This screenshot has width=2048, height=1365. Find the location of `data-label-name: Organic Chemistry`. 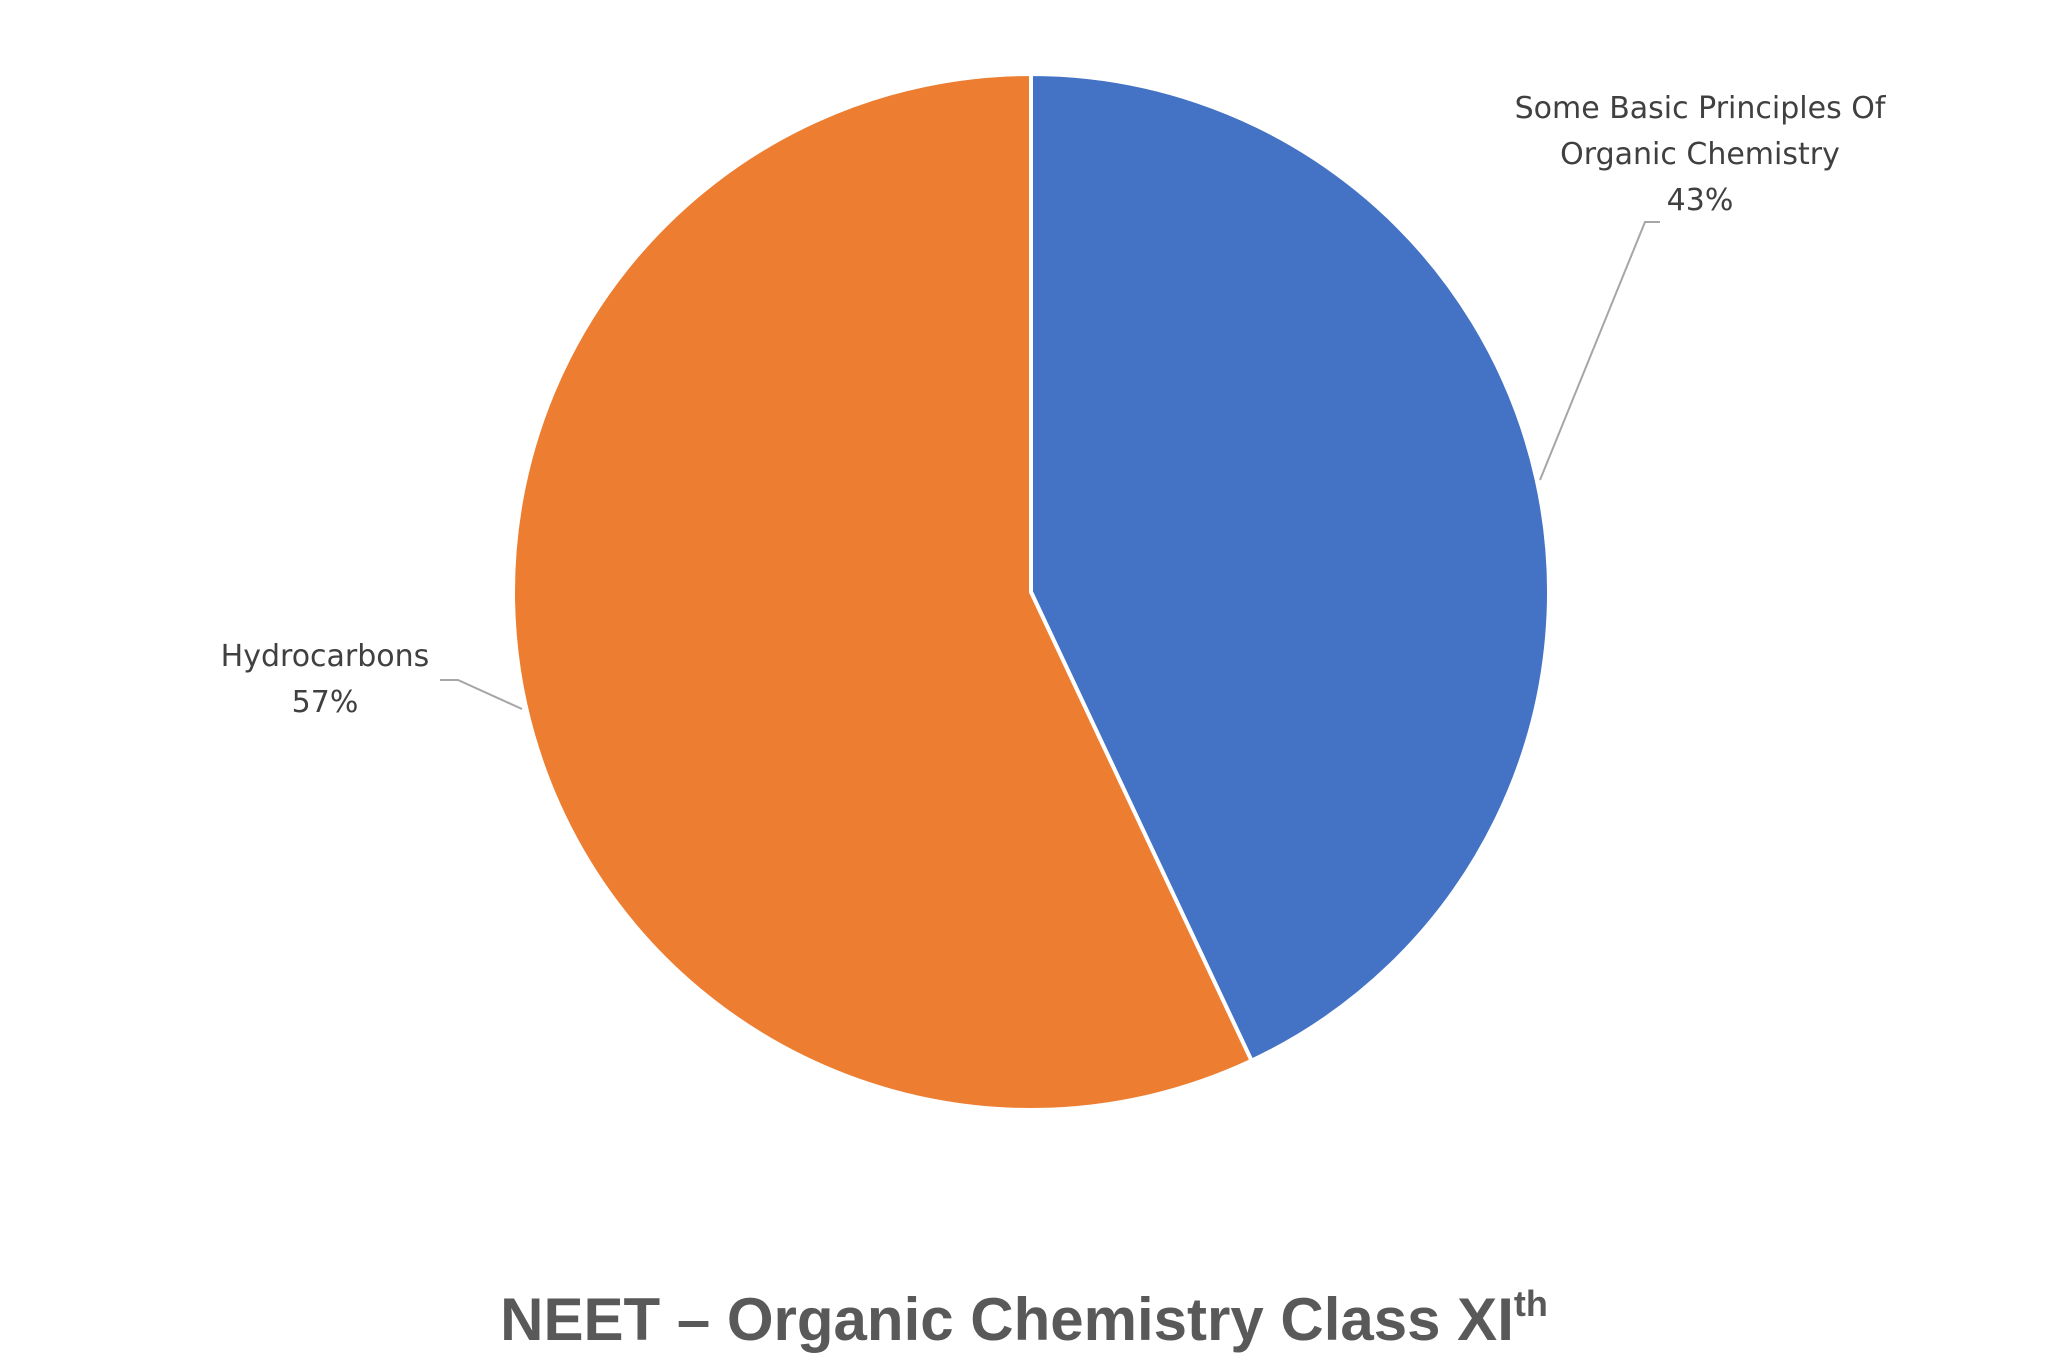

data-label-name: Organic Chemistry is located at coordinates (1700, 154).